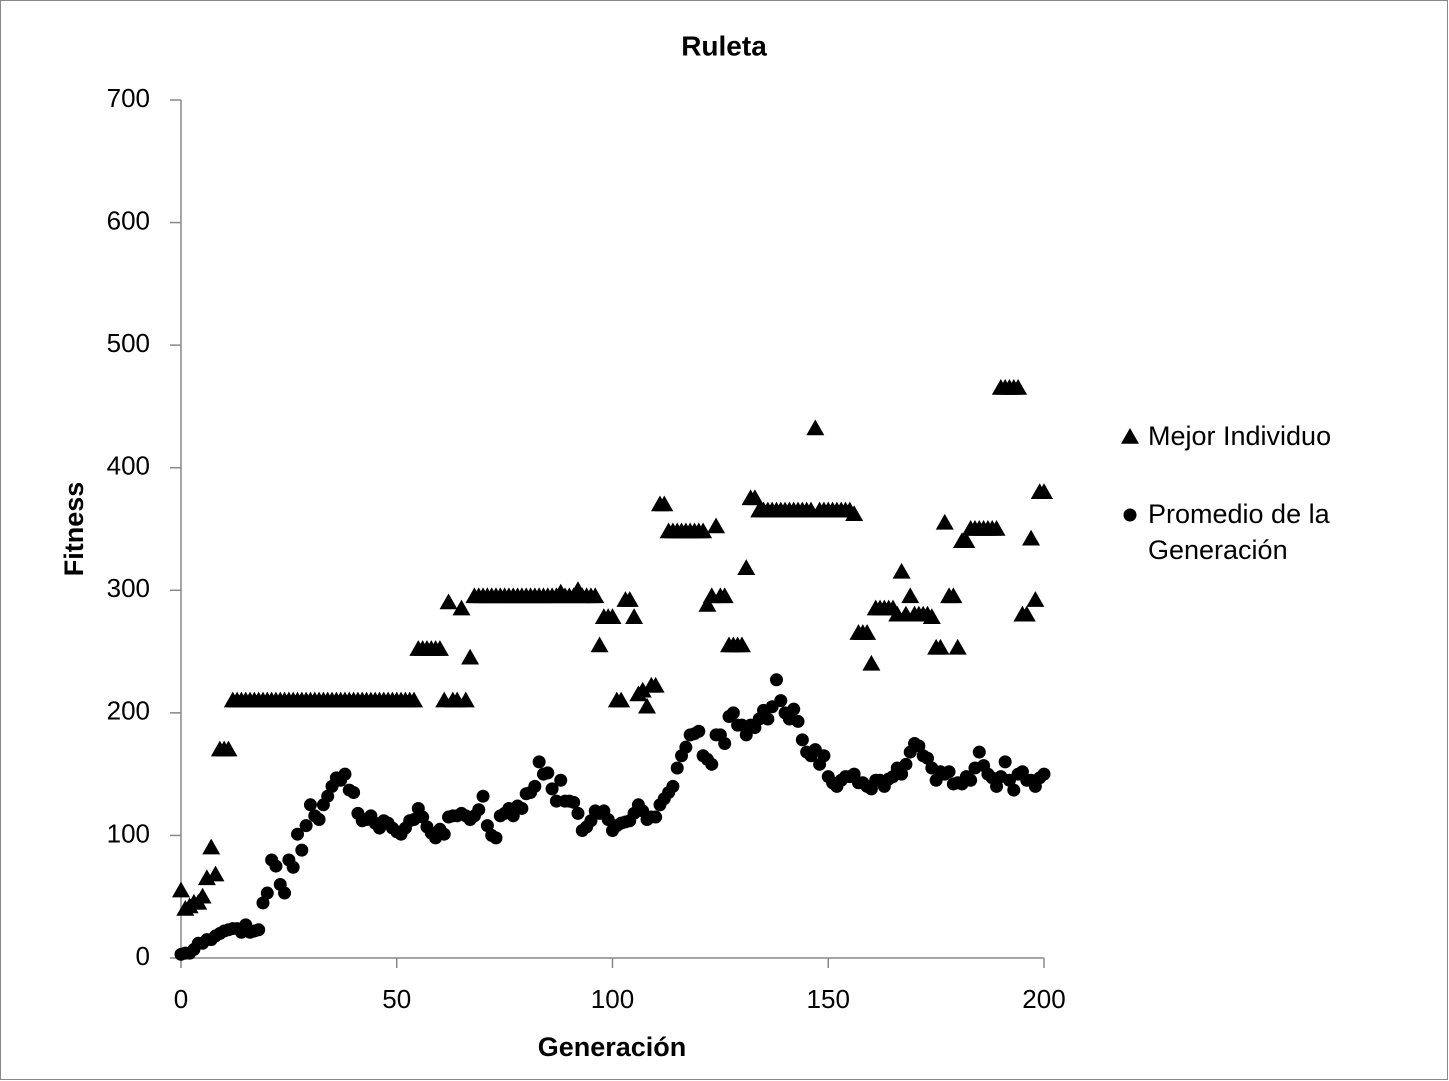 The height and width of the screenshot is (1081, 1449). Describe the element at coordinates (128, 466) in the screenshot. I see `y-tick-label: 400` at that location.